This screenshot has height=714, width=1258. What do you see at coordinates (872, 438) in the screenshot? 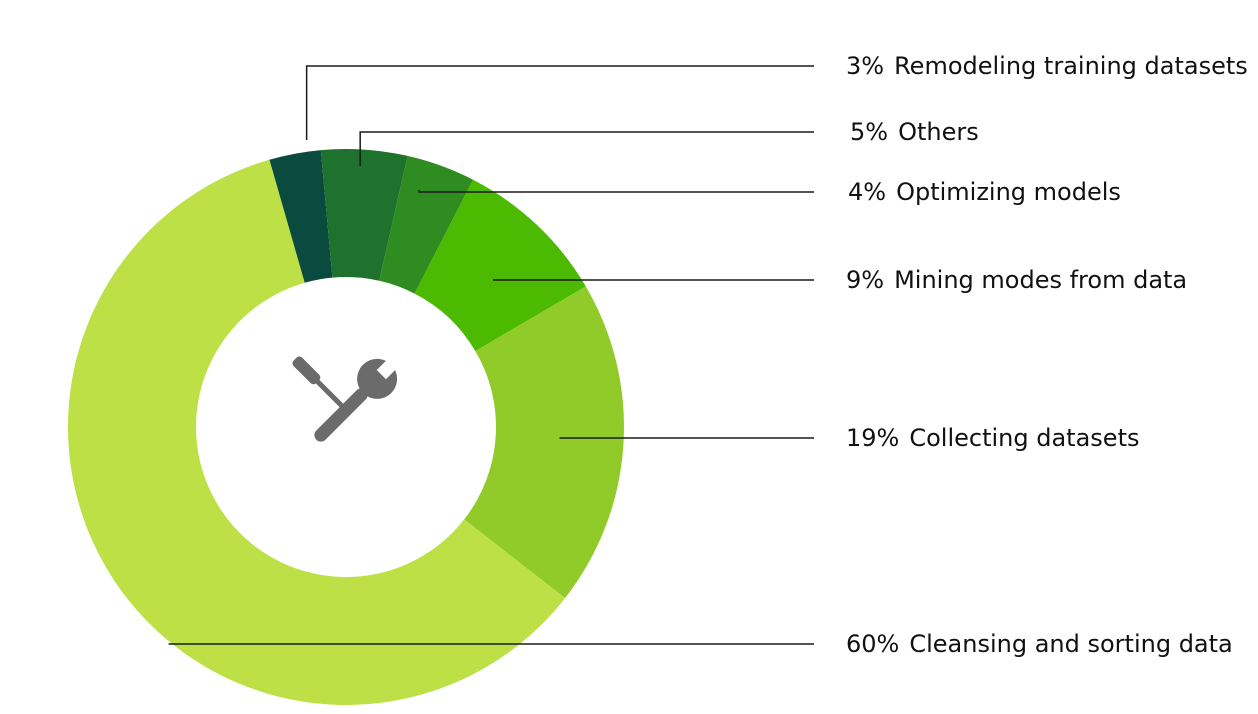
I see `slice-percent-label: 19%` at bounding box center [872, 438].